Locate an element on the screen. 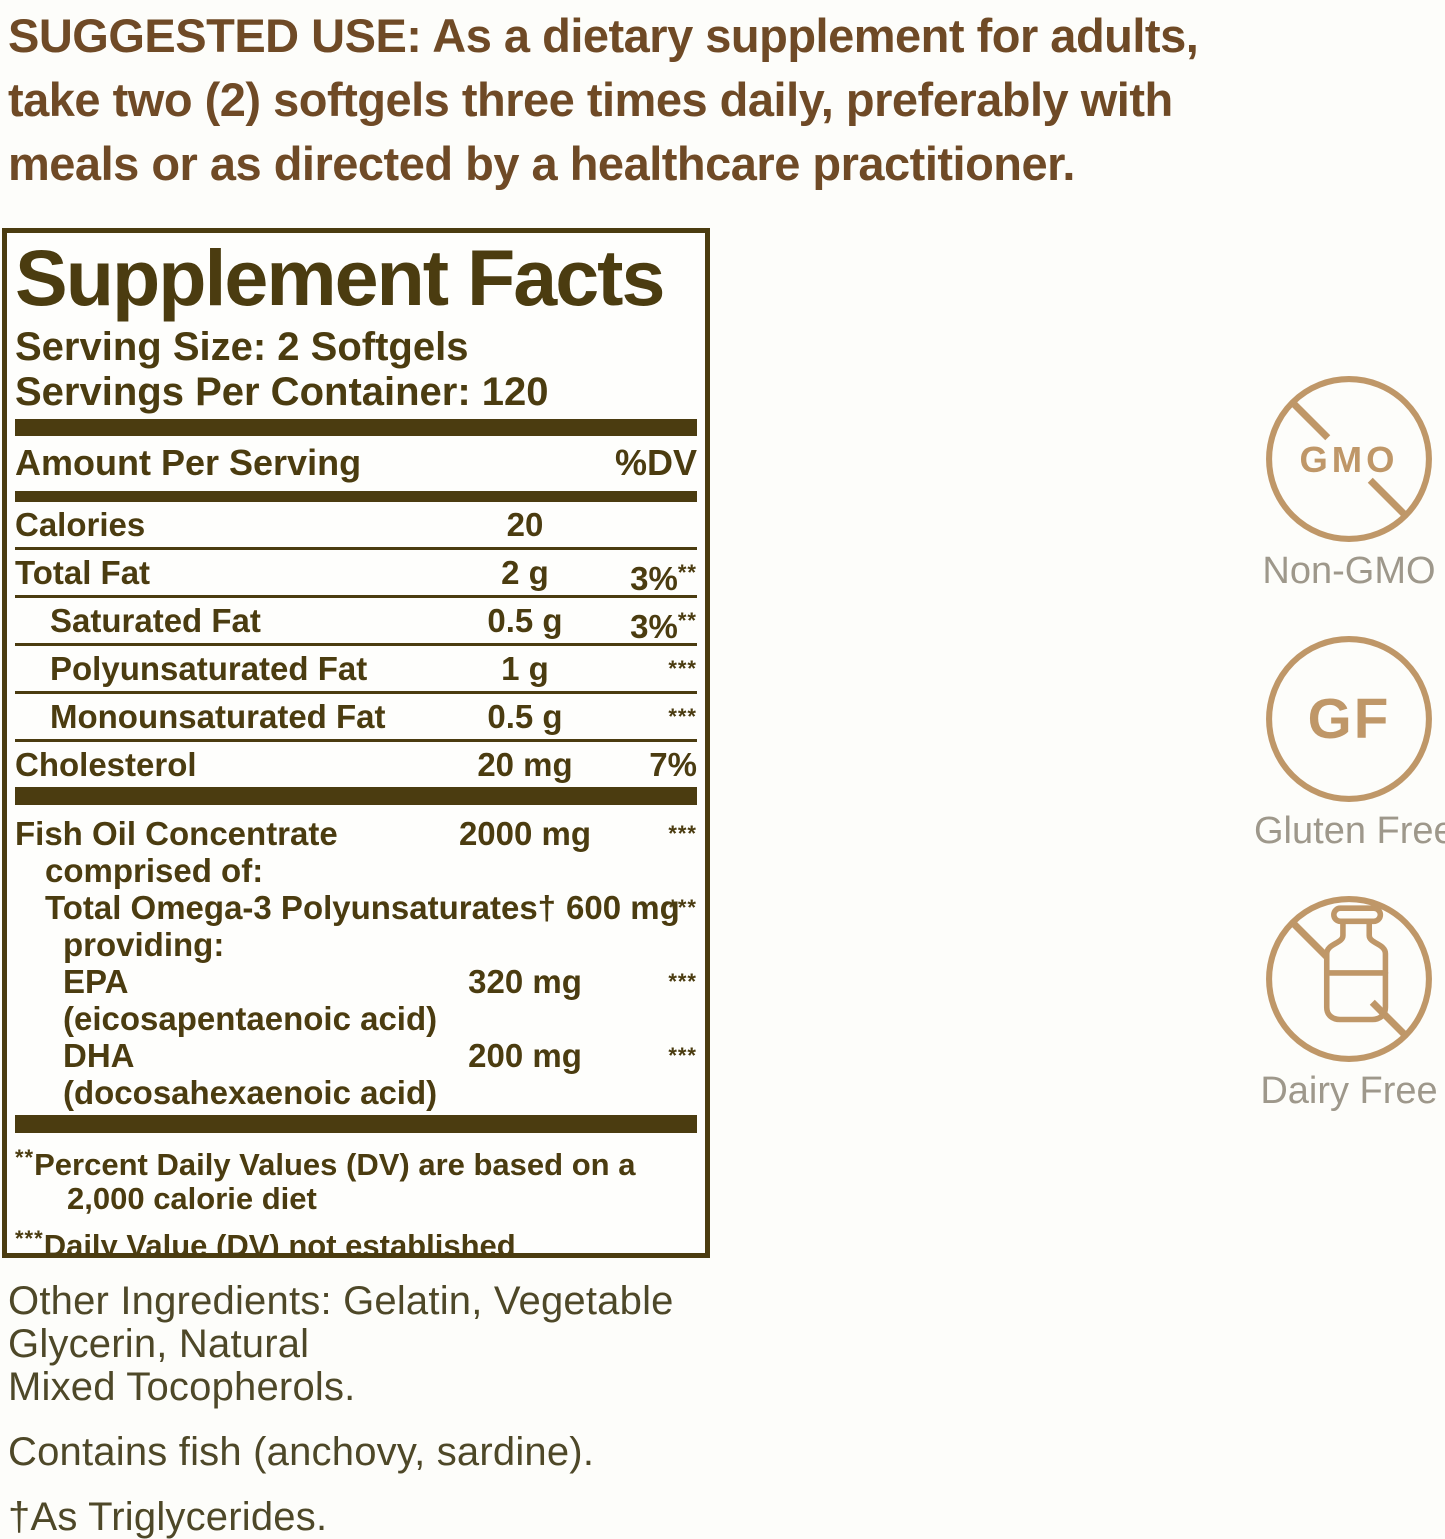 This screenshot has height=1539, width=1445. table-row: Calories 20 is located at coordinates (356, 524).